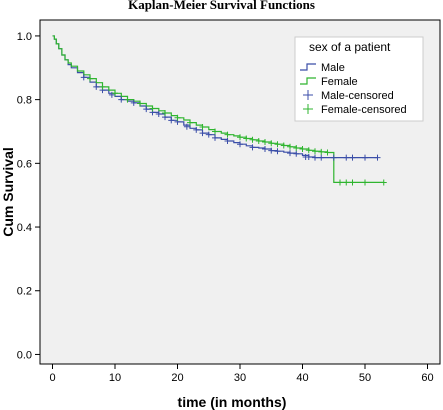 Image resolution: width=443 pixels, height=410 pixels. Describe the element at coordinates (333, 68) in the screenshot. I see `legend-entry: Male` at that location.